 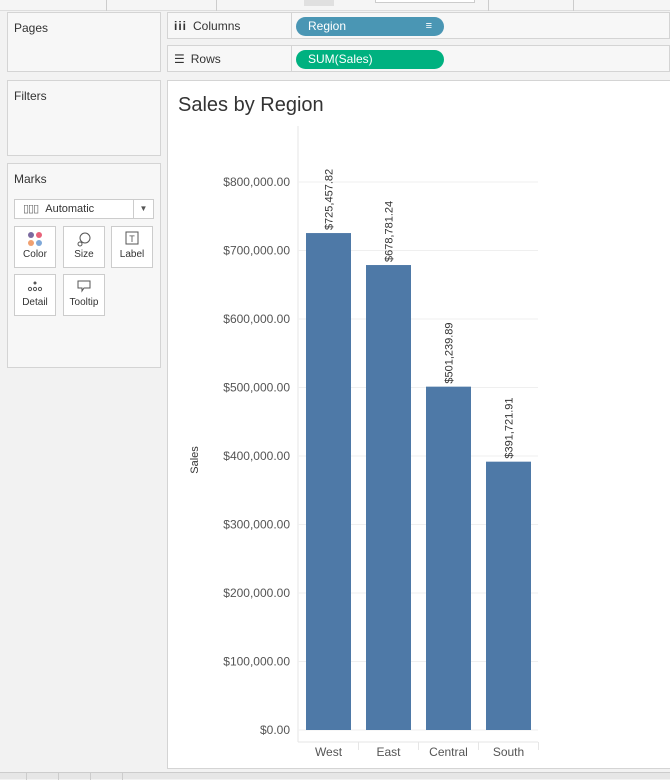 I want to click on detail-button: Detail, so click(x=35, y=295).